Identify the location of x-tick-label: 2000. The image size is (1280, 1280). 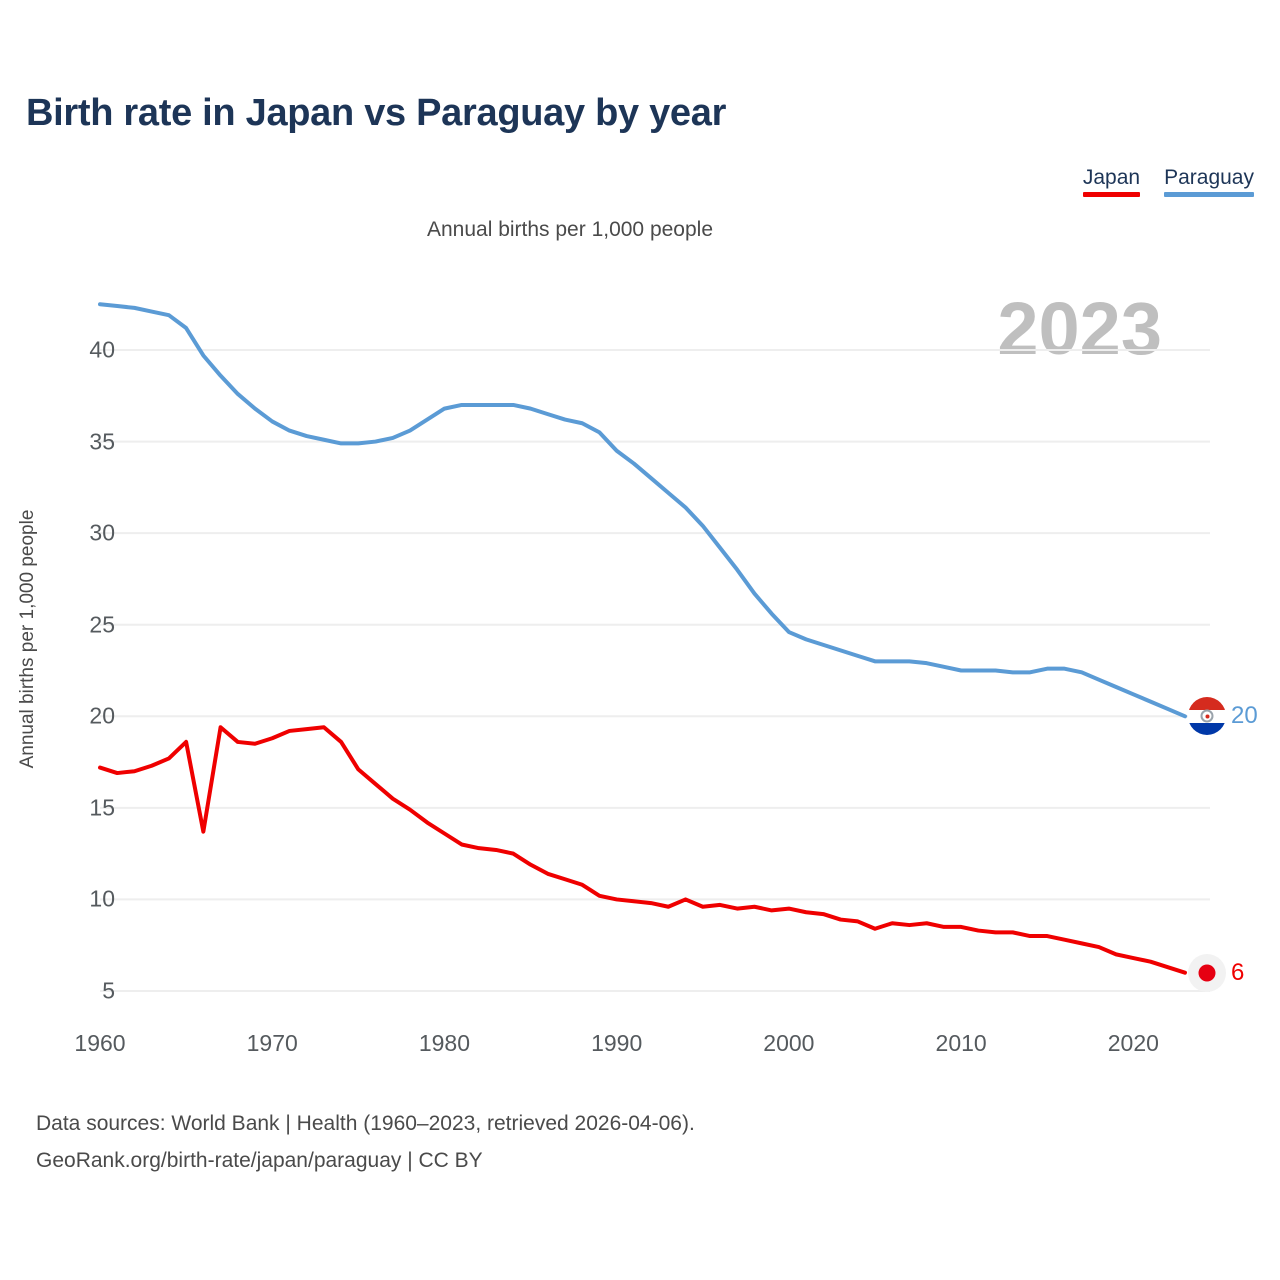
(789, 1043).